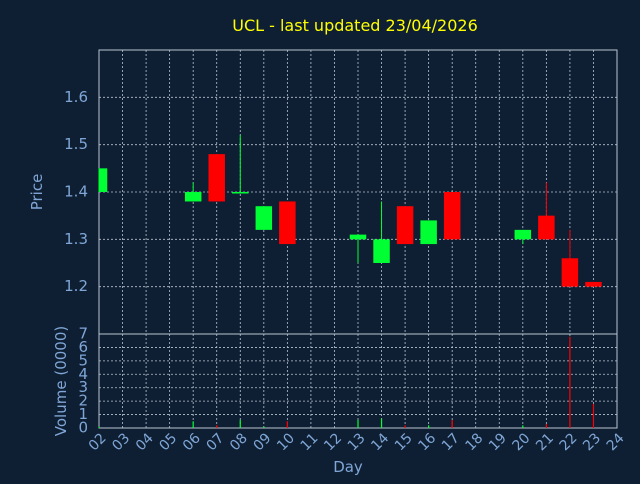 The image size is (640, 484). I want to click on volume-bars, so click(346, 382).